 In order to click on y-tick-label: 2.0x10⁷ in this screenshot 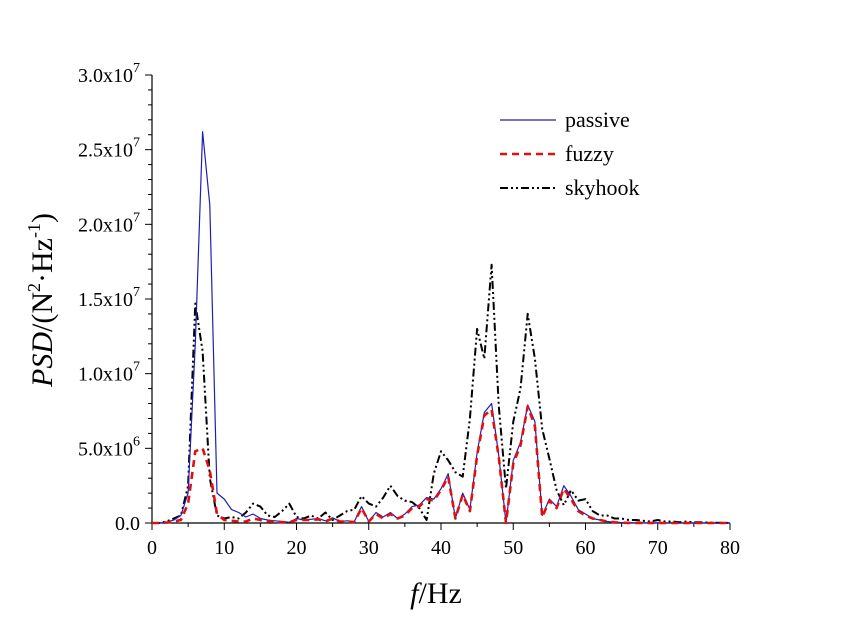, I will do `click(109, 223)`.